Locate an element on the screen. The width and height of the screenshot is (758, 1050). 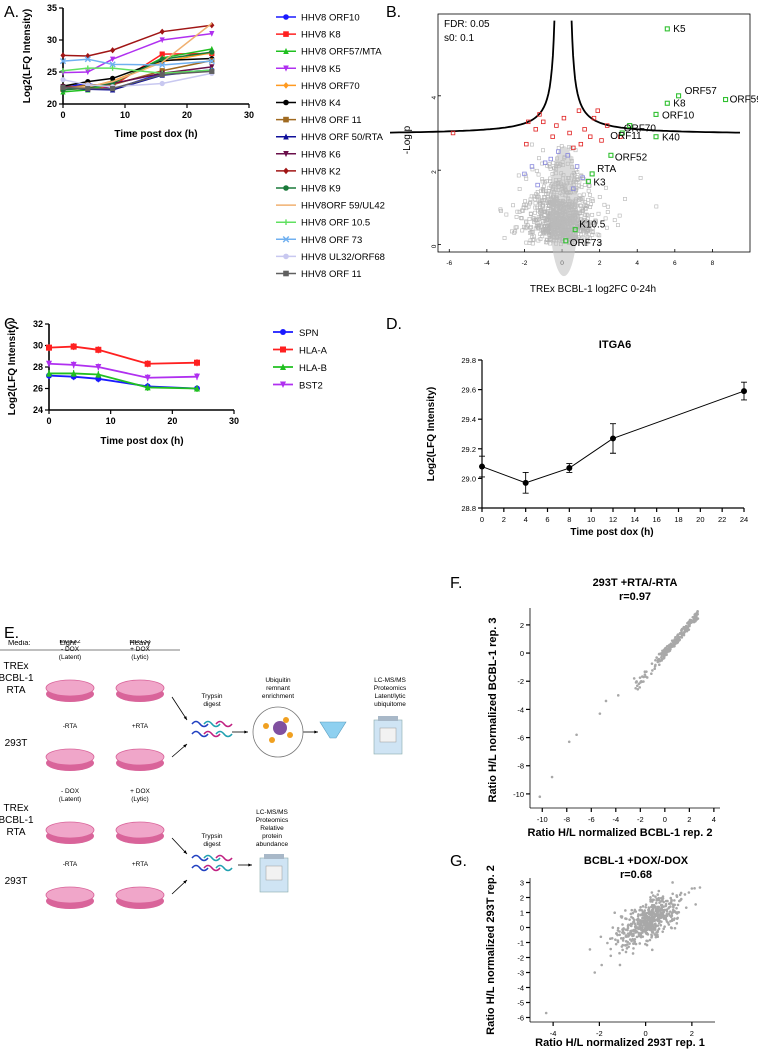
viral-point-label: ORF11 is located at coordinates (626, 136).